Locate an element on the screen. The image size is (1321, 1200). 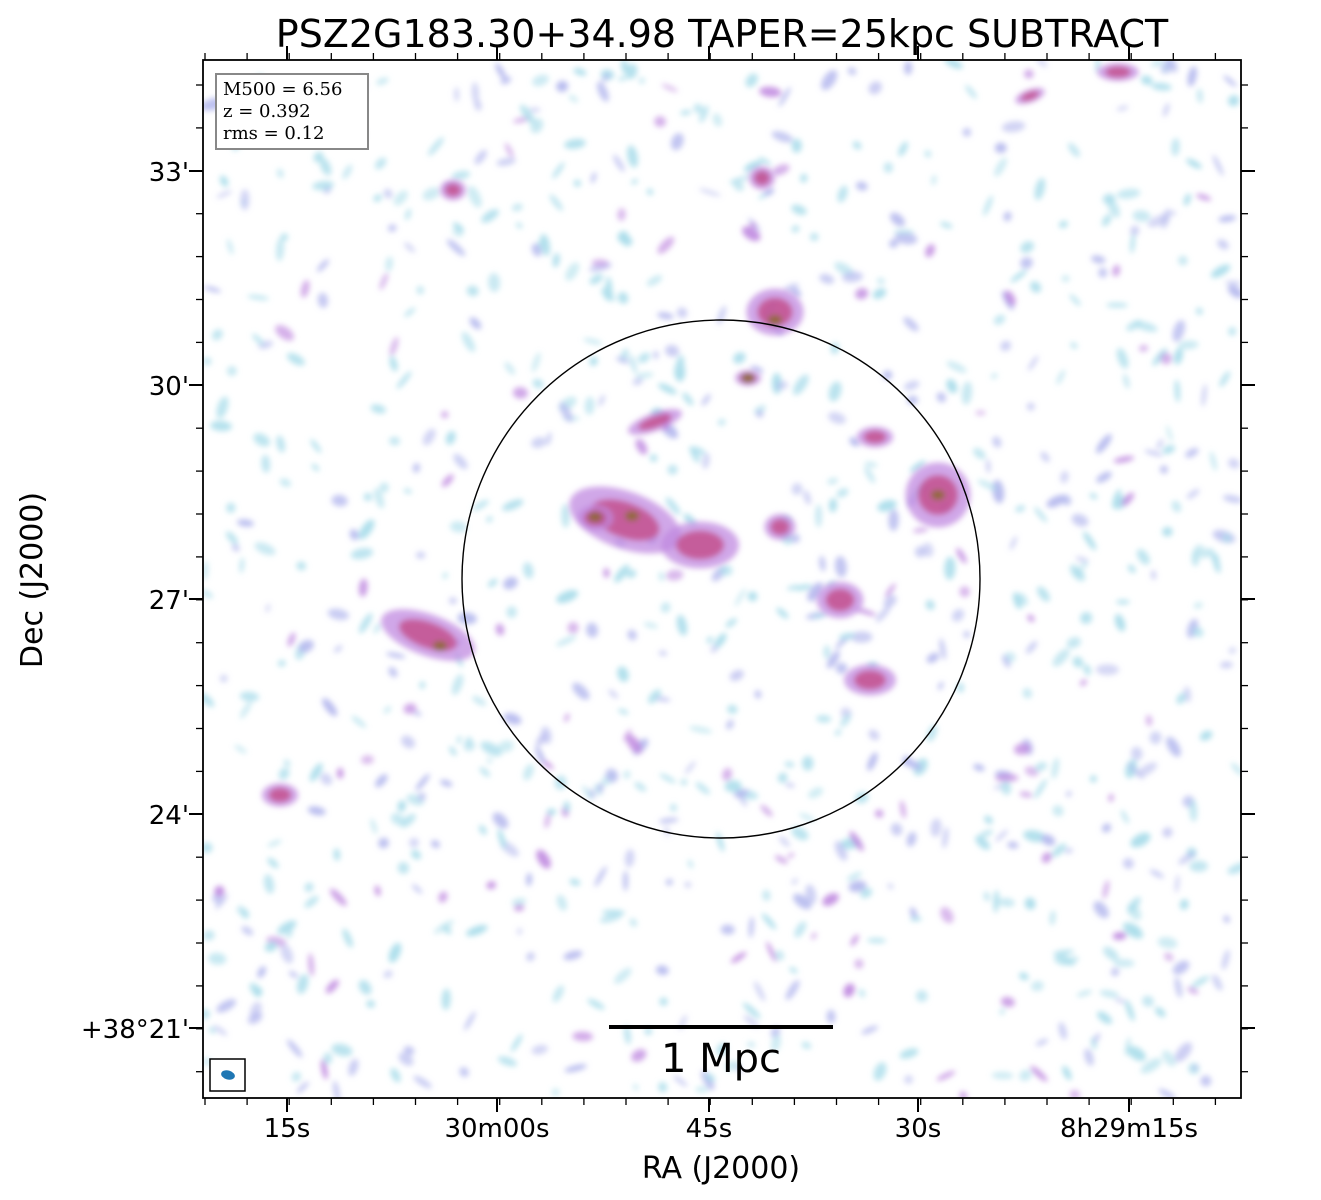
x-tick-label: 30s is located at coordinates (918, 1129).